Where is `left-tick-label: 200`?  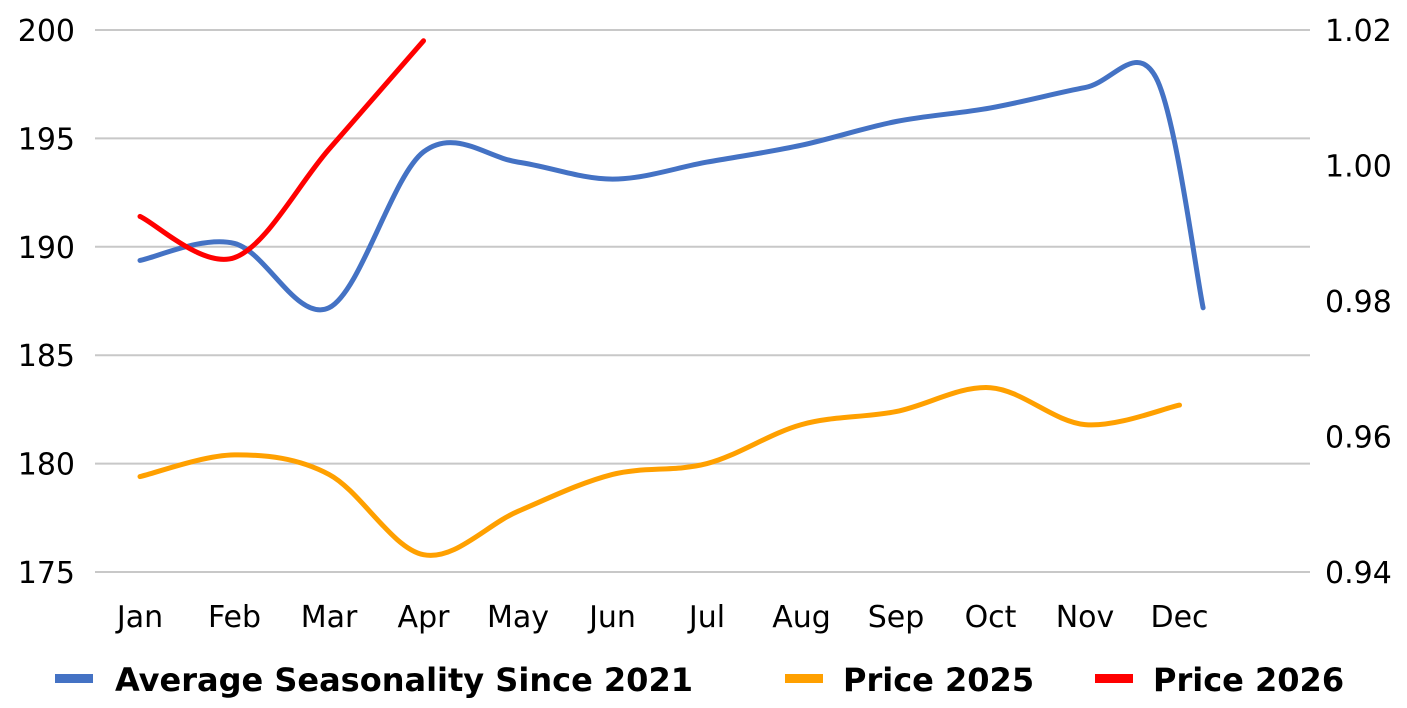
left-tick-label: 200 is located at coordinates (46, 31).